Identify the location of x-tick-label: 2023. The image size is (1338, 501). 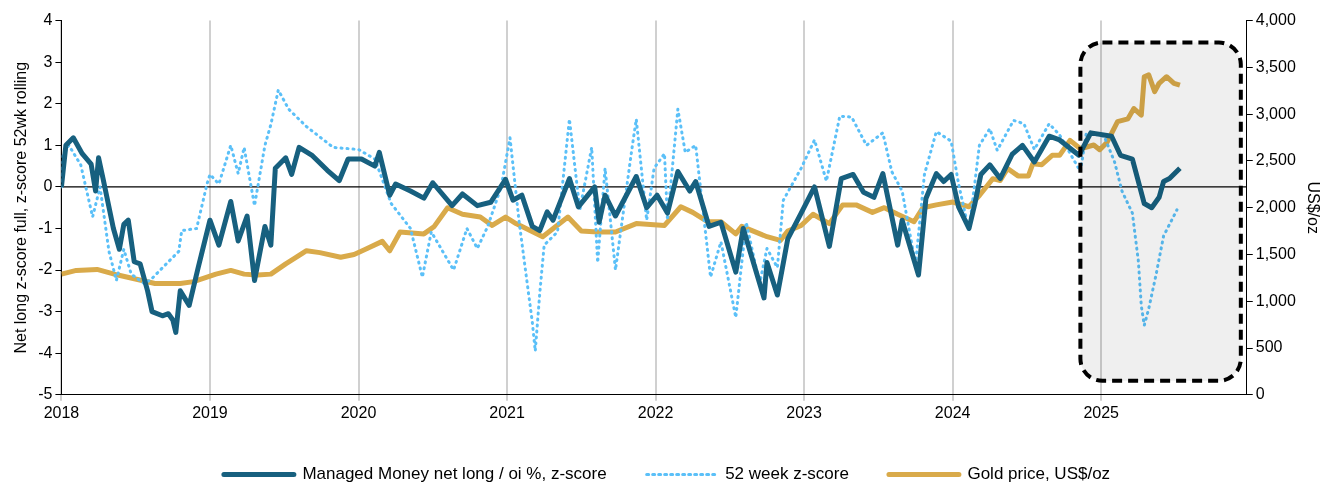
(804, 412).